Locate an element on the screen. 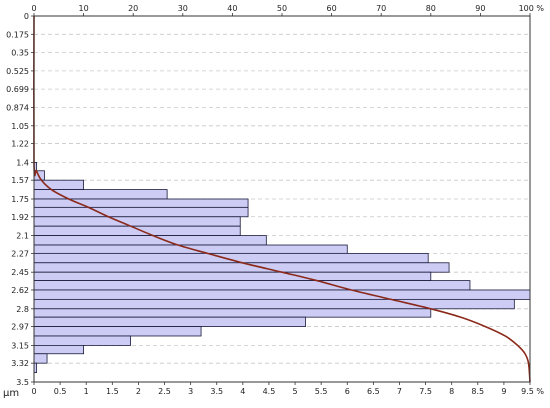 The image size is (550, 408). y-axis-tick-label: 0.175 is located at coordinates (17, 34).